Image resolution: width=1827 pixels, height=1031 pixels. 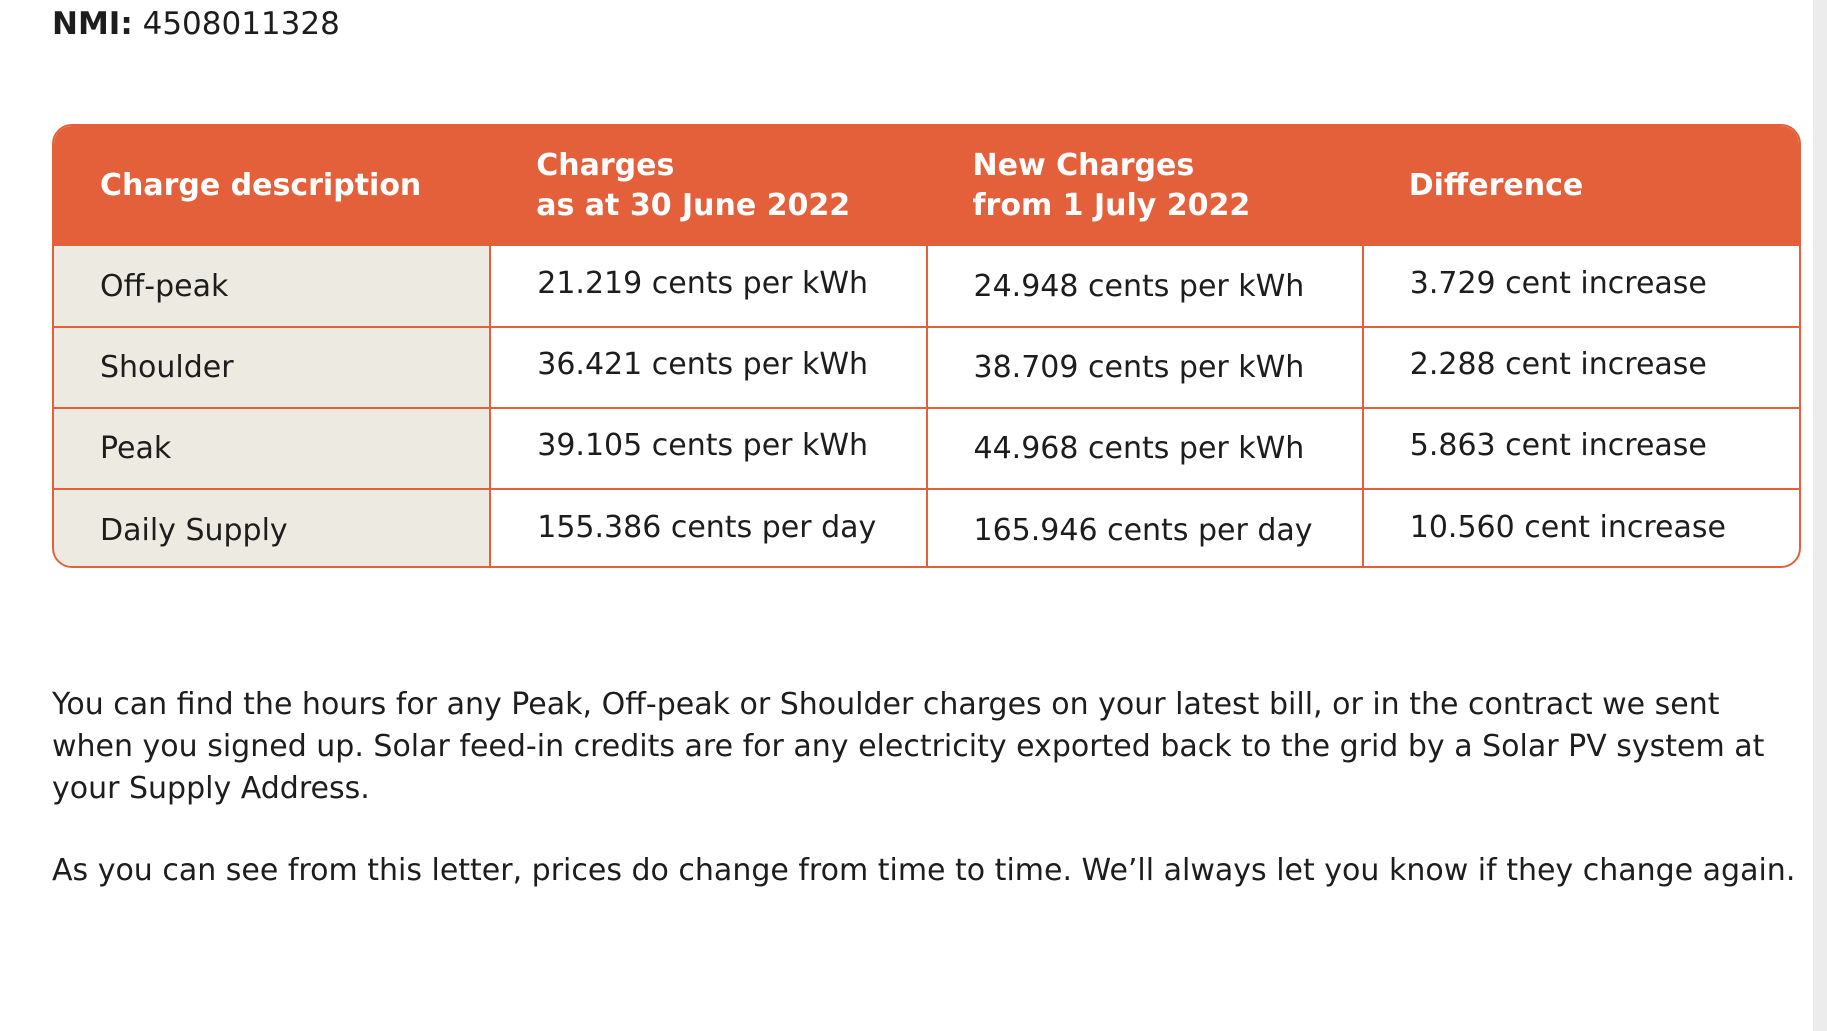 What do you see at coordinates (241, 24) in the screenshot?
I see `nmi-value: 4508011328` at bounding box center [241, 24].